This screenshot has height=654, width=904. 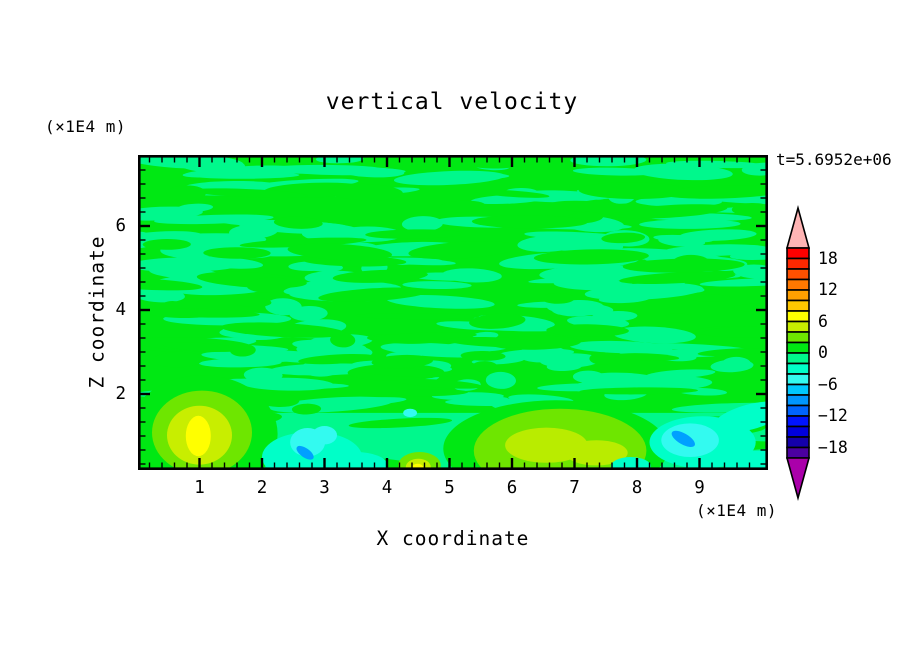 I want to click on colorbar, so click(x=798, y=353).